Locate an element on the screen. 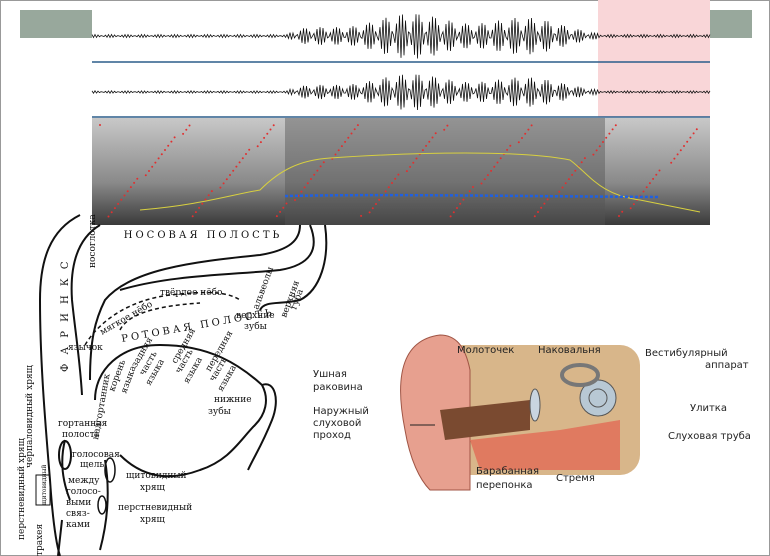 The image size is (770, 556). label: аппарат is located at coordinates (727, 365).